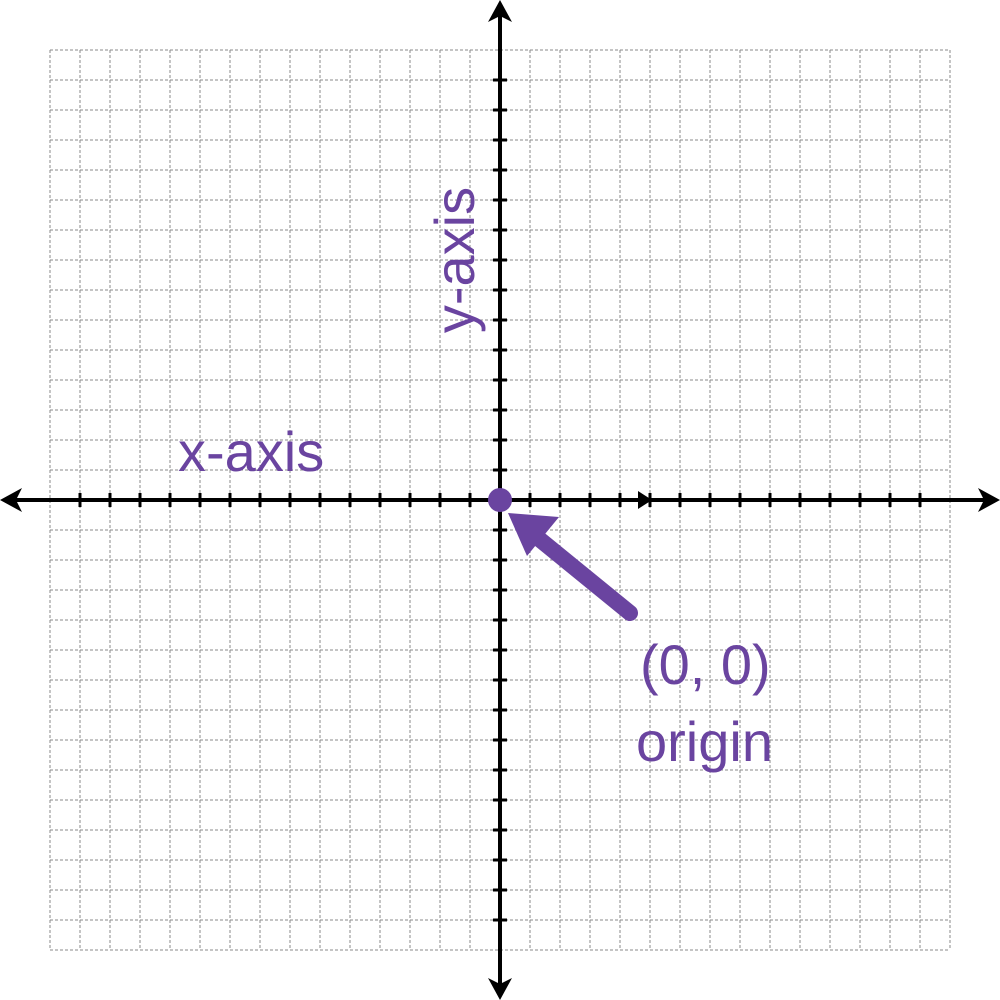  Describe the element at coordinates (454, 260) in the screenshot. I see `y-axis-label: y-axis` at that location.